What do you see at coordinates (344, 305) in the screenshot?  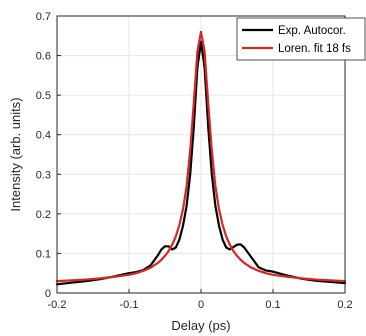 I see `x-tick-label: 0.2` at bounding box center [344, 305].